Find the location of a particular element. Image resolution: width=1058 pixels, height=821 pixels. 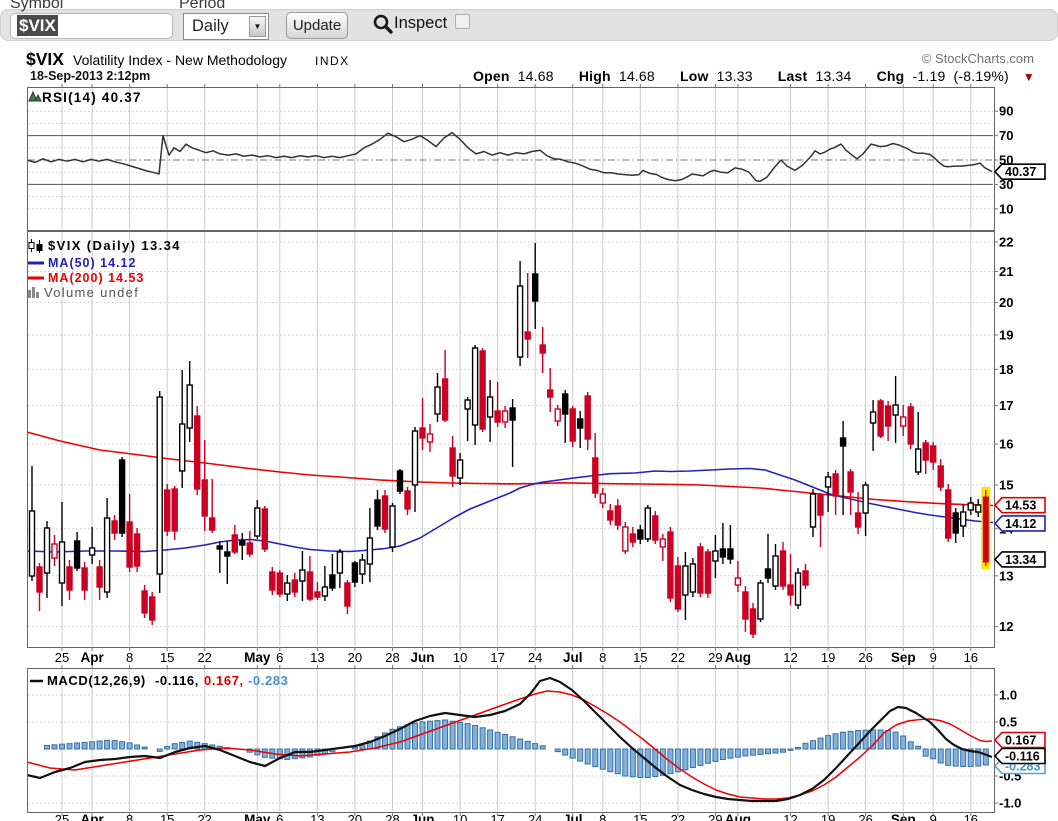

svg-text: $VIX (Daily) 13.34 is located at coordinates (114, 245).